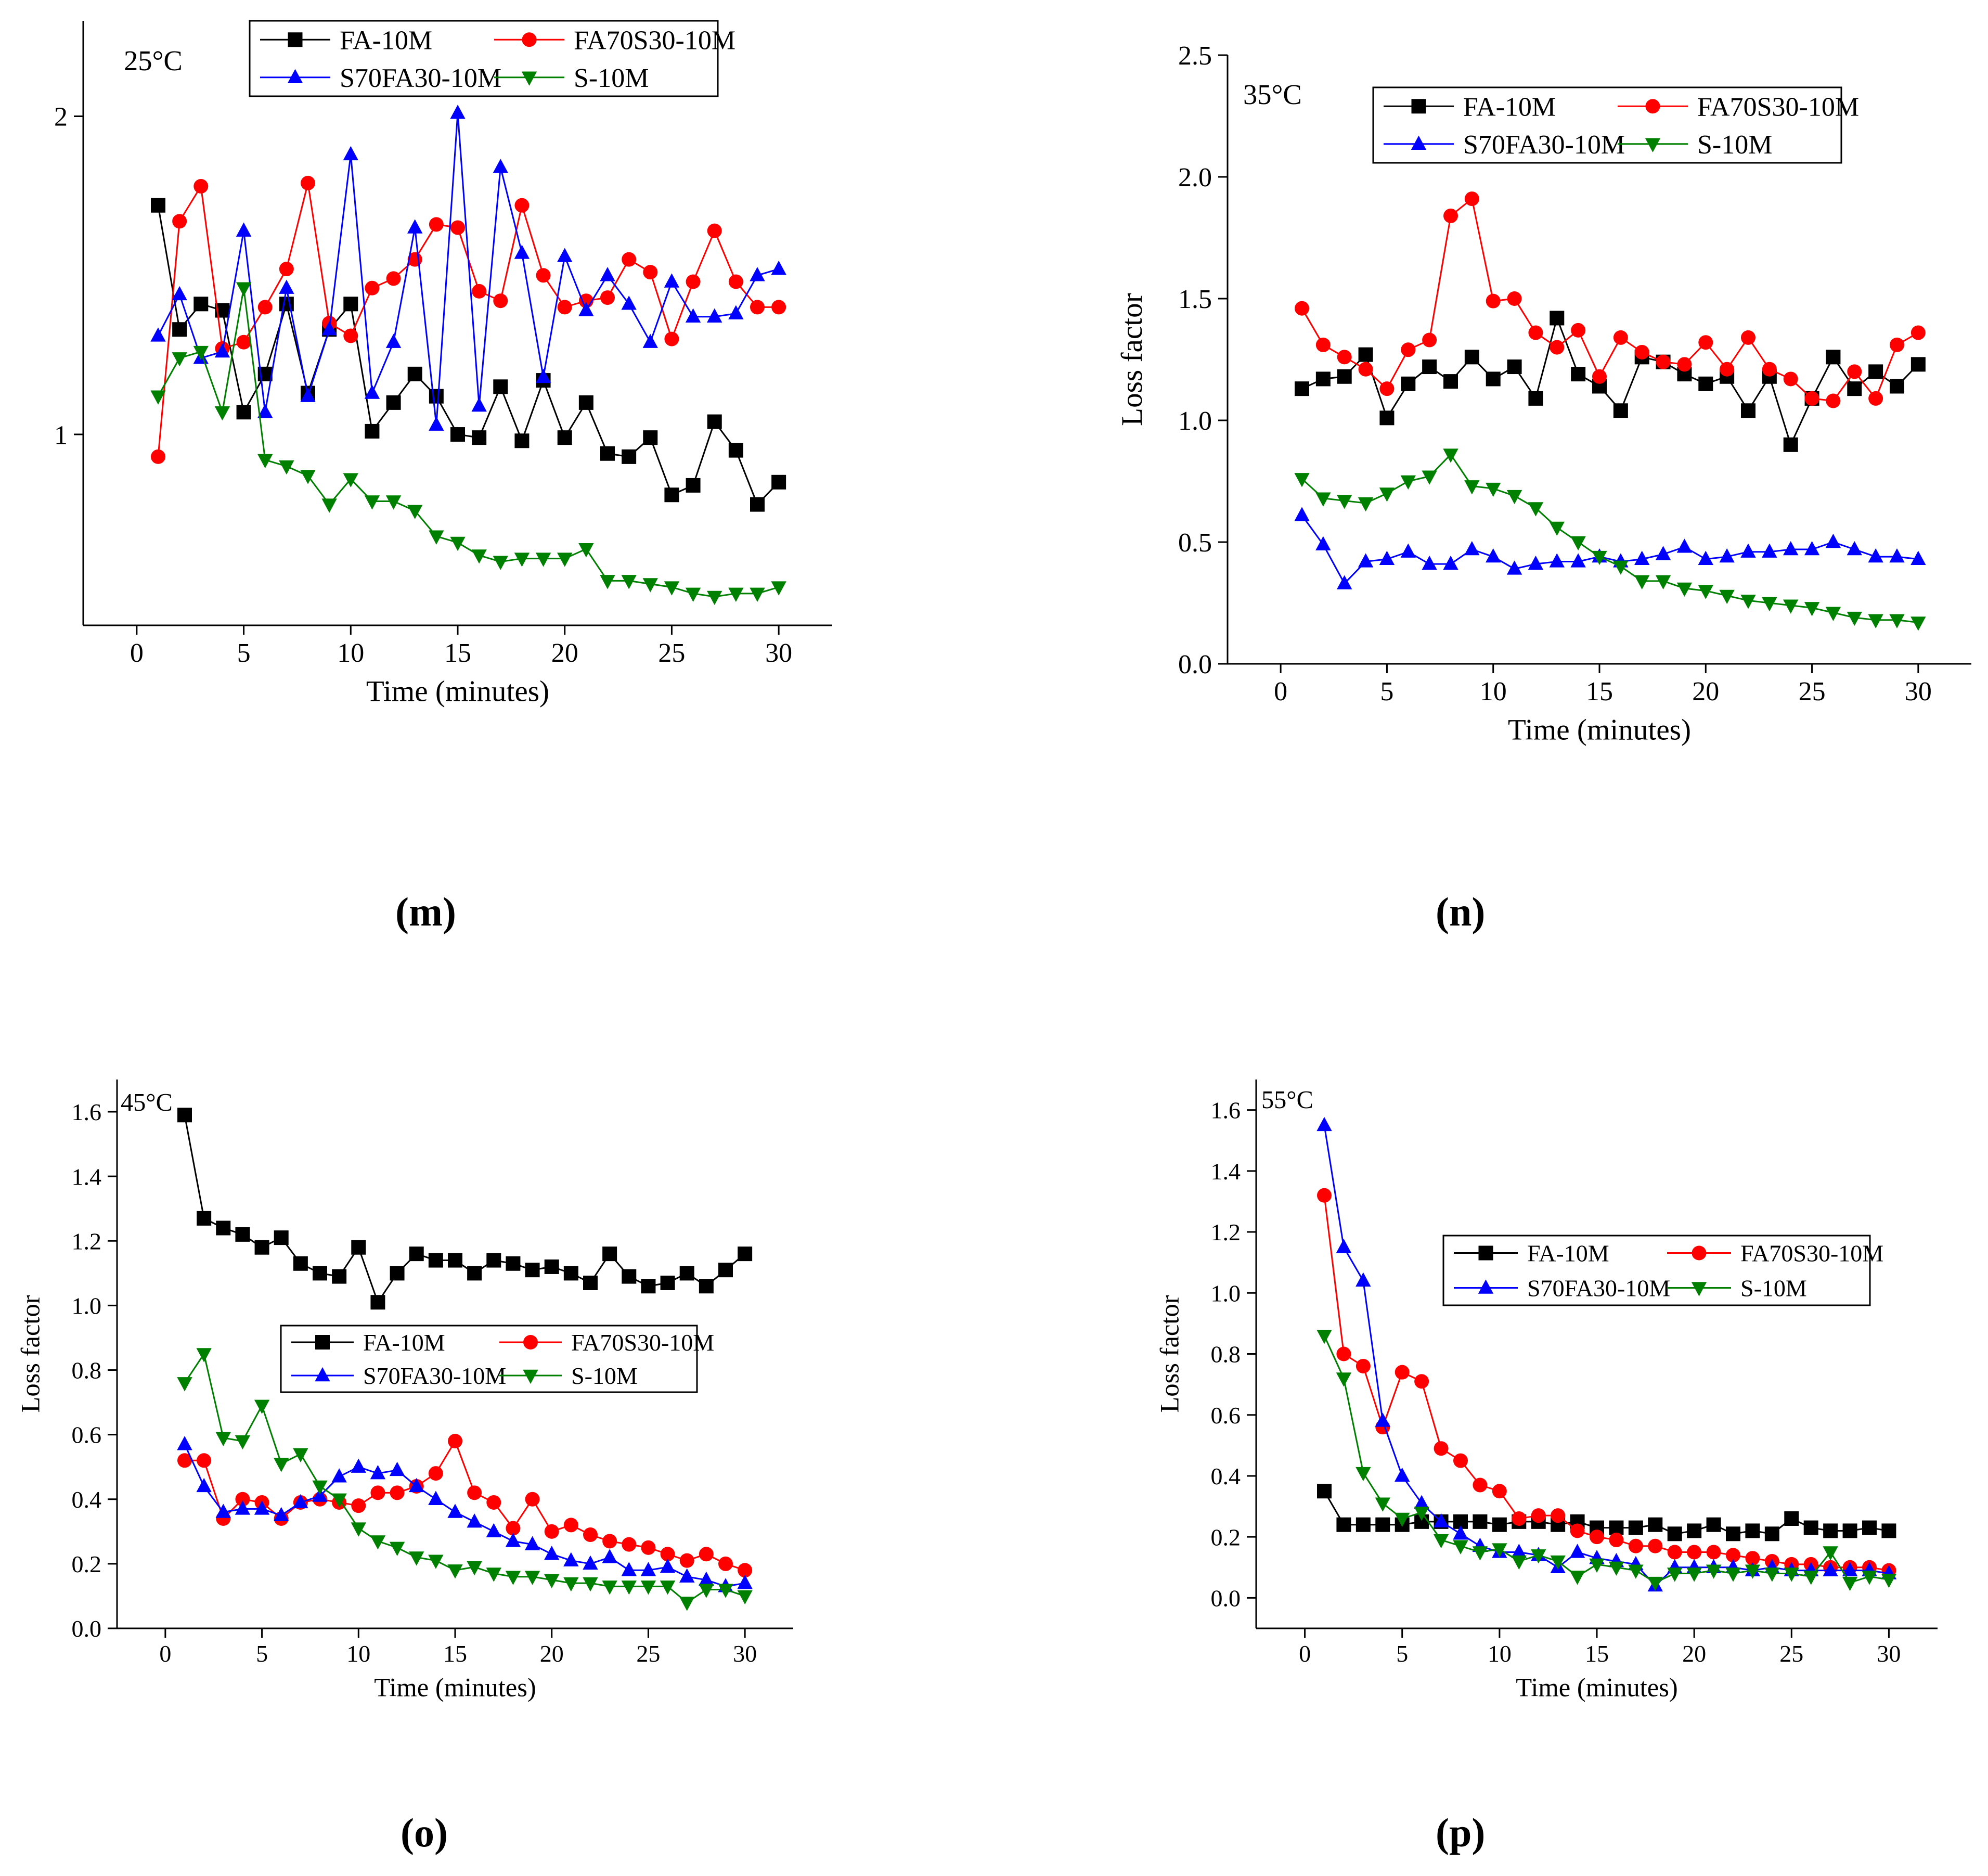 The image size is (1988, 1876). I want to click on y-tick-label: 0.8, so click(87, 1370).